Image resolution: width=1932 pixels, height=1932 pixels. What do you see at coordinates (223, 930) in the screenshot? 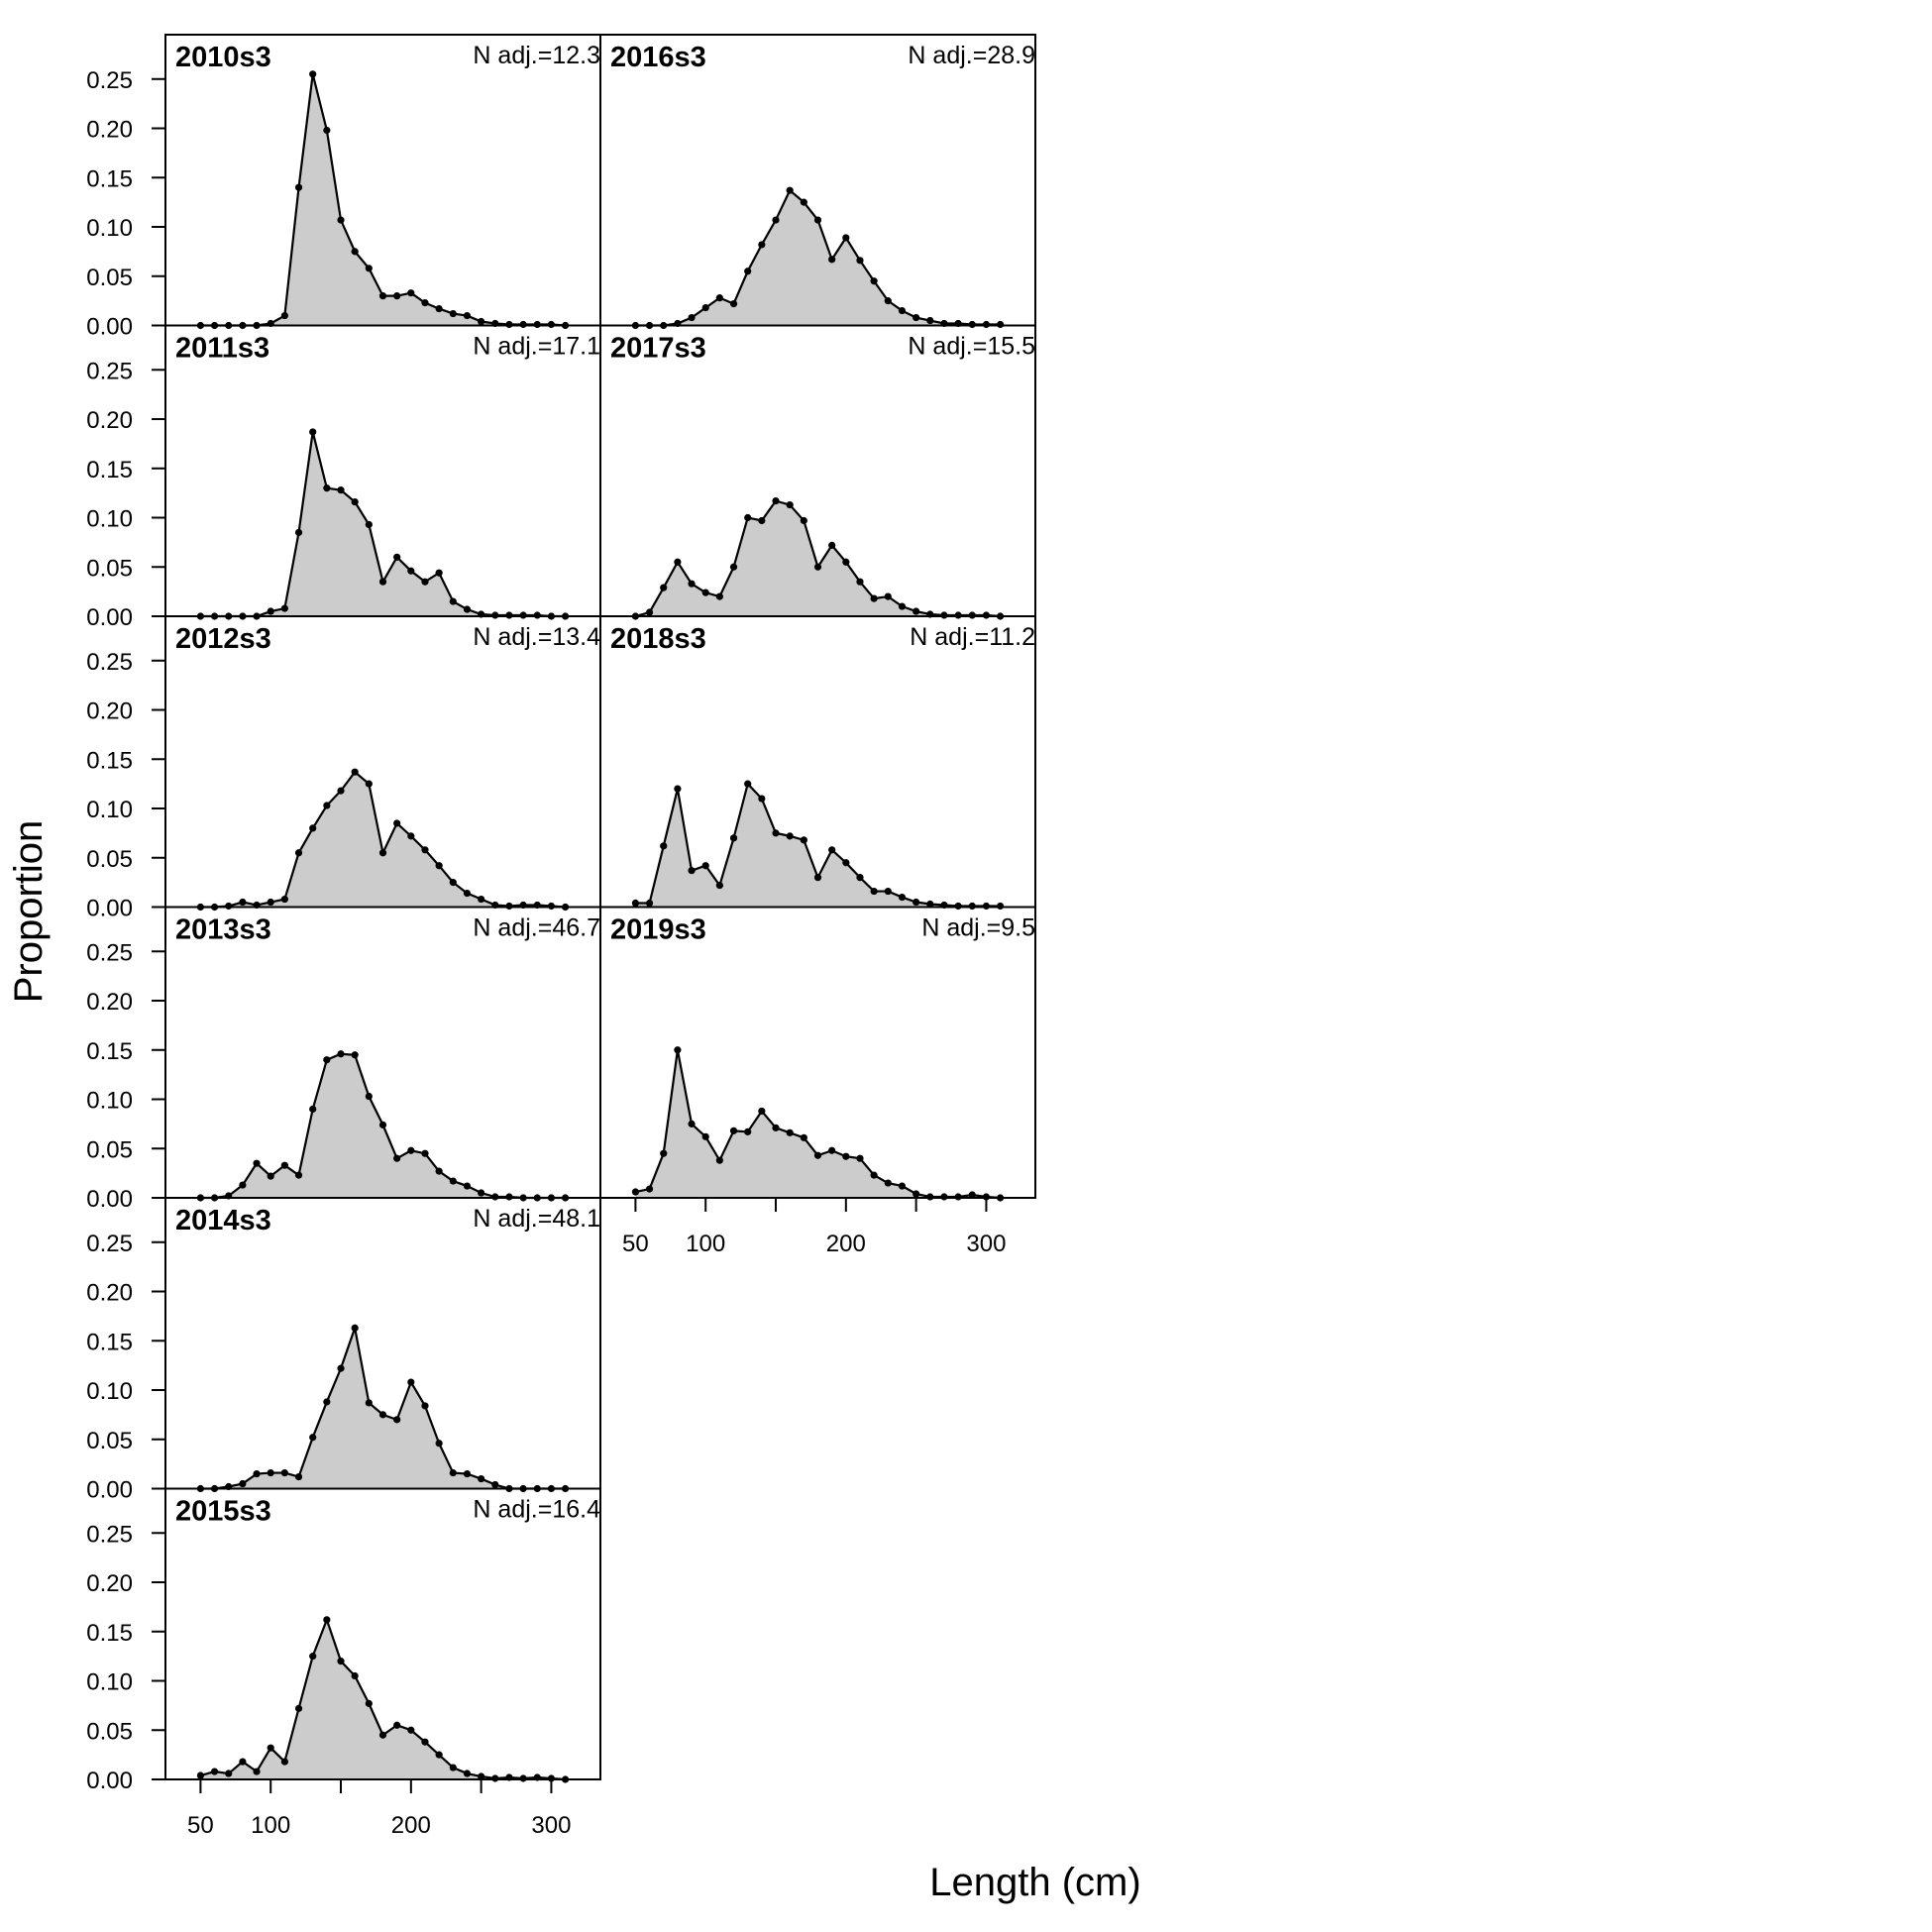
I see `panel-title: 2013s3` at bounding box center [223, 930].